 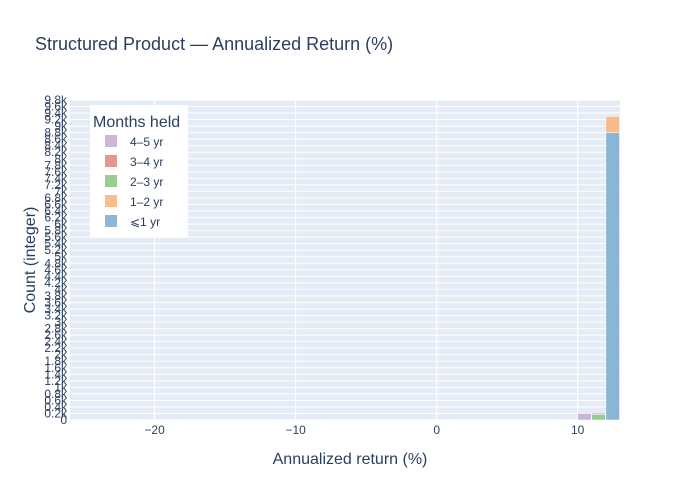 I want to click on legend-label: 3–4 yr, so click(x=146, y=162).